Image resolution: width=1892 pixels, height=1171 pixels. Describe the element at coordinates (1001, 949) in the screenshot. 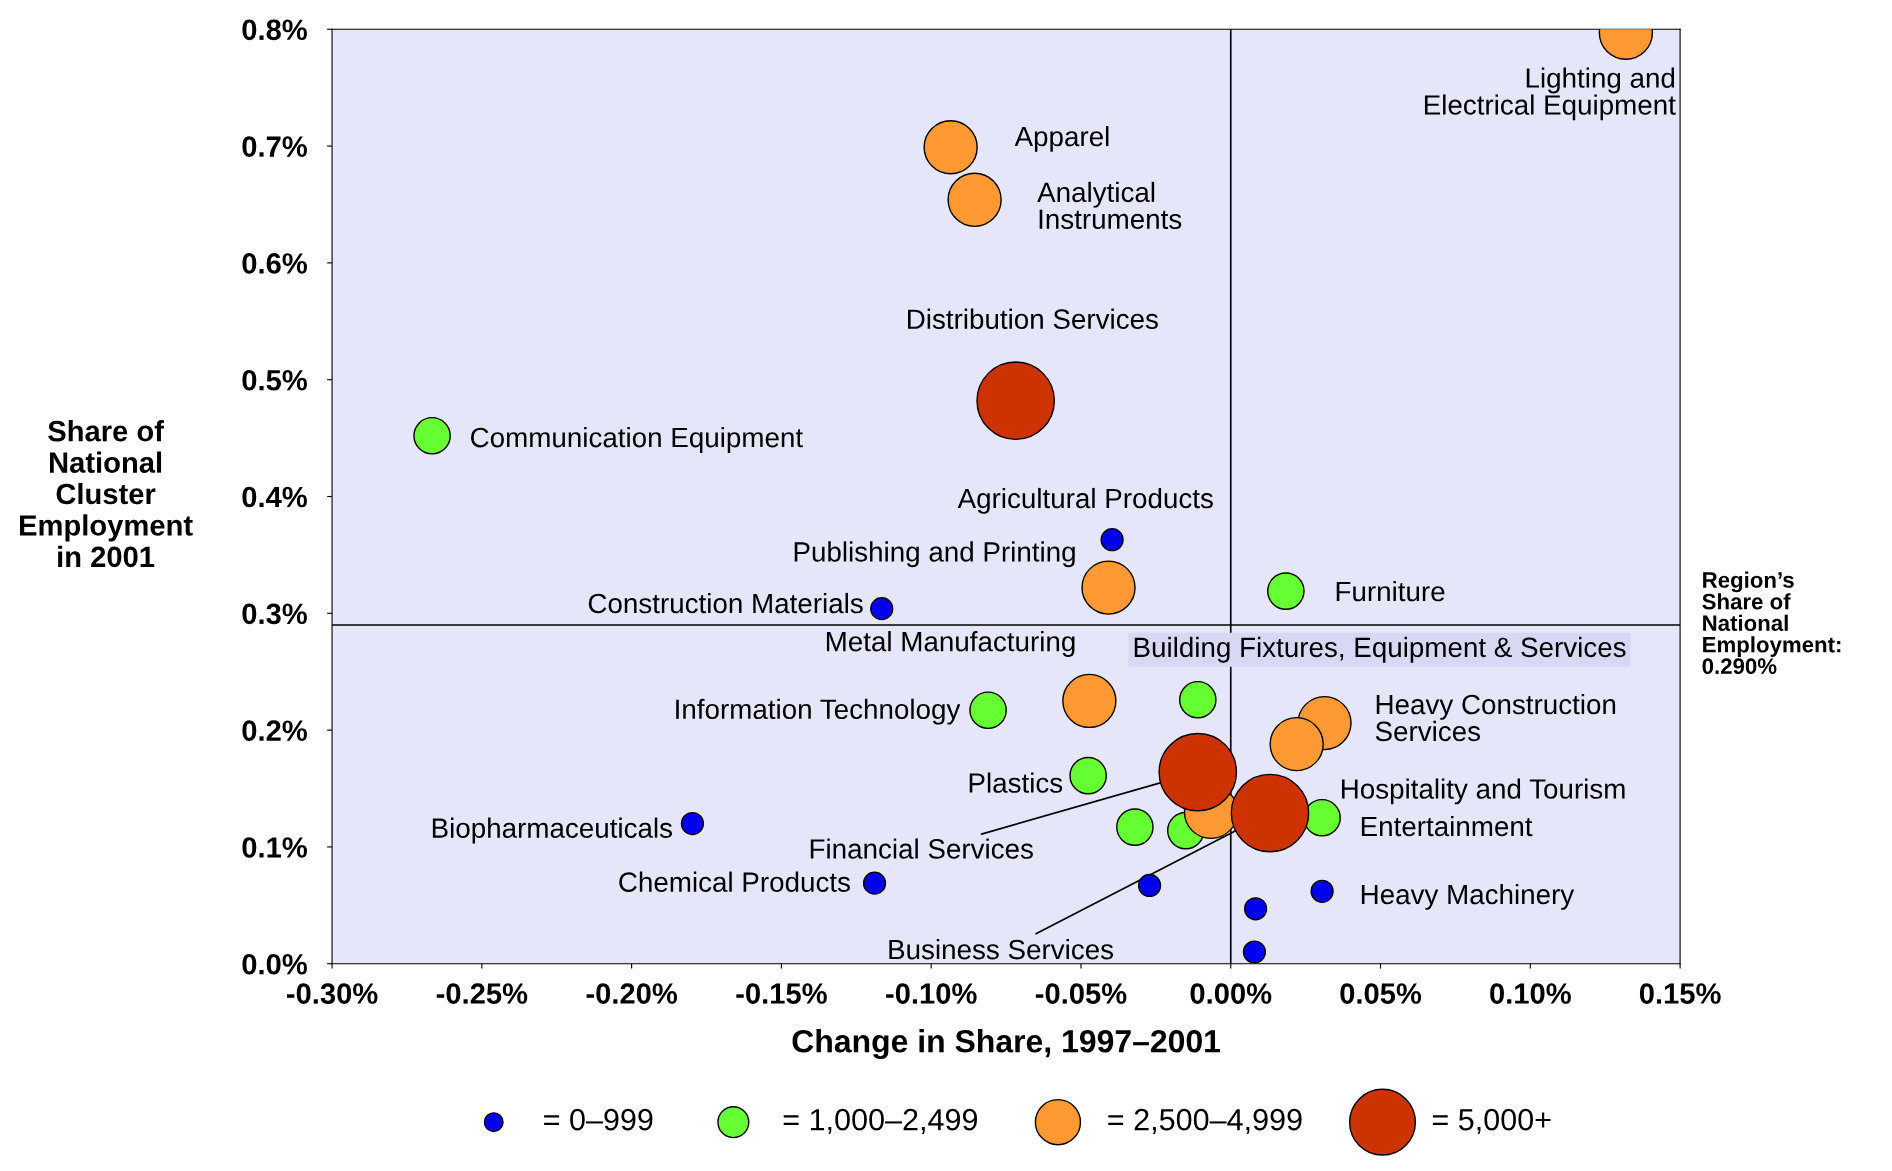

I see `annotation: Business Services` at that location.